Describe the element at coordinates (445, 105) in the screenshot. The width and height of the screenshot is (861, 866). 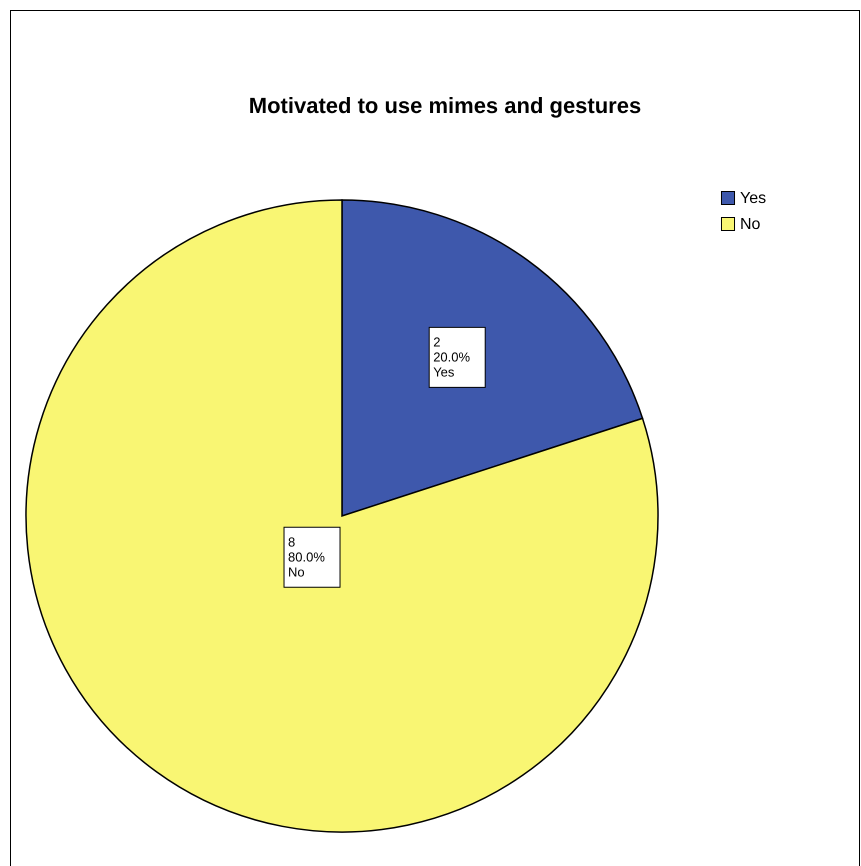
I see `chart-title: Motivated to use mimes and gestures` at that location.